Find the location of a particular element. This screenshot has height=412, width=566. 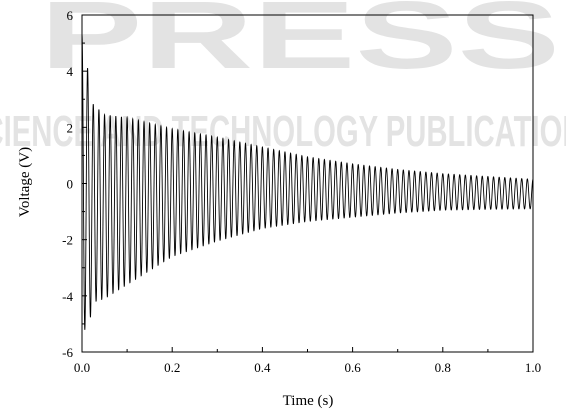

x-tick-label: 0.4 is located at coordinates (262, 367).